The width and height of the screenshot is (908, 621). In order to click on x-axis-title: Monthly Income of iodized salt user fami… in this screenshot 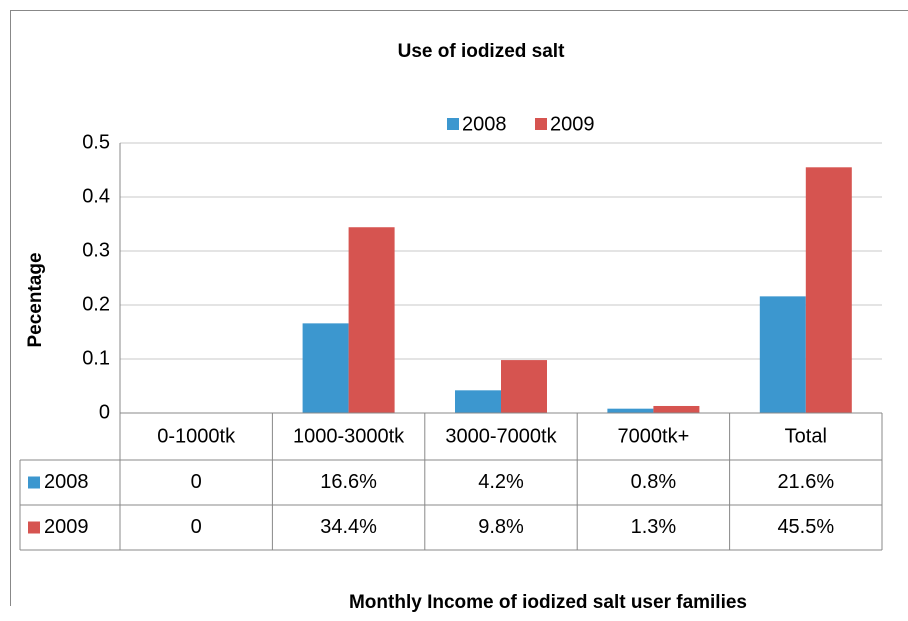, I will do `click(548, 602)`.